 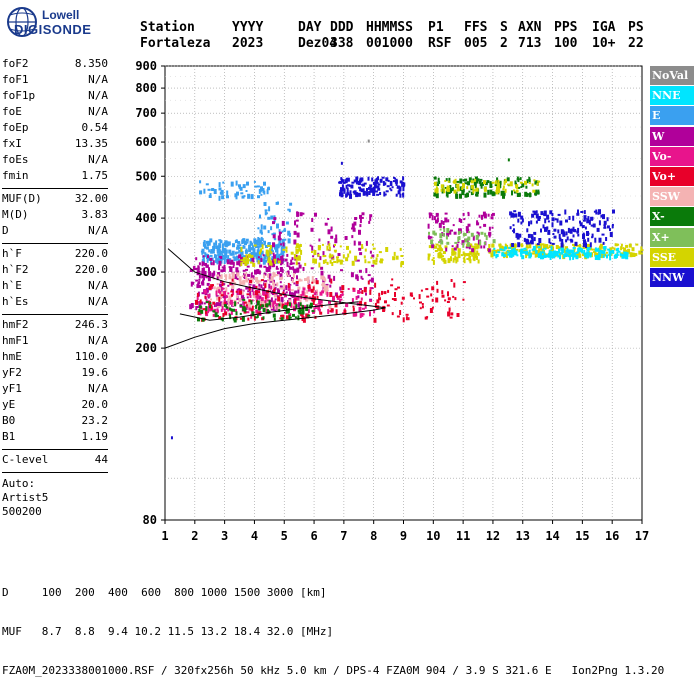 What do you see at coordinates (55, 64) in the screenshot?
I see `param-row: foF2 8.350` at bounding box center [55, 64].